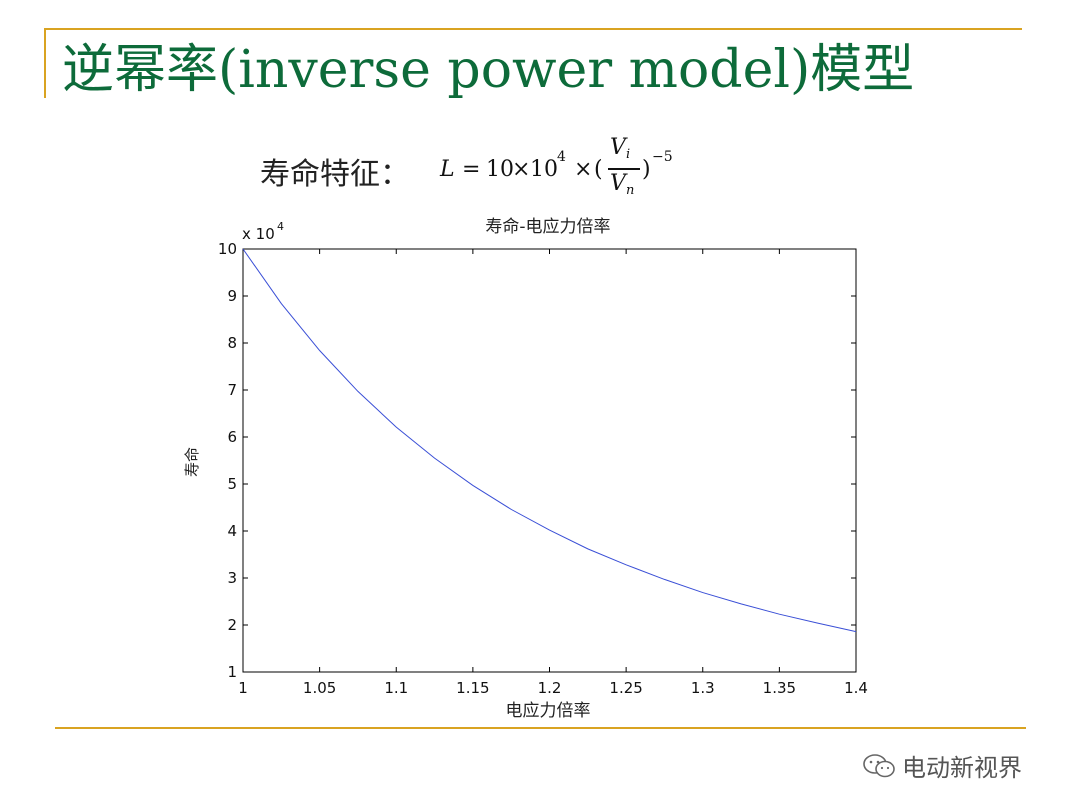 The height and width of the screenshot is (810, 1080). I want to click on formula-numerator-sub: i, so click(628, 154).